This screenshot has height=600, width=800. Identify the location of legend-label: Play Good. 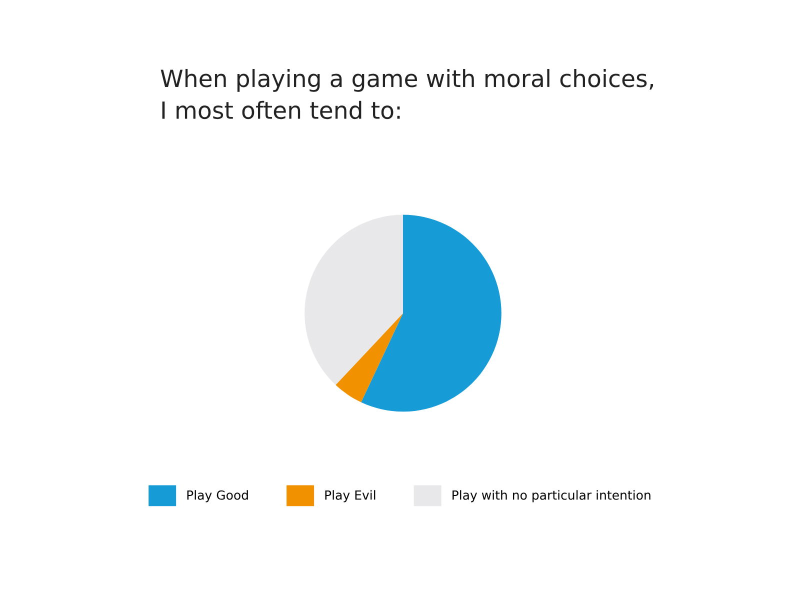
(217, 496).